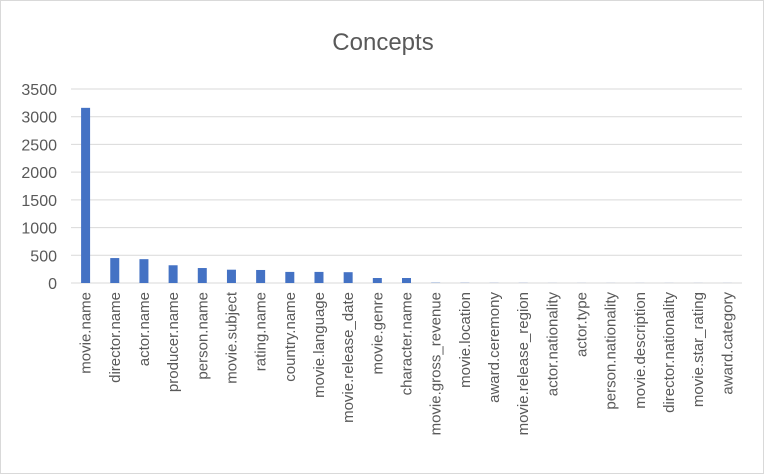 The width and height of the screenshot is (764, 475). I want to click on y-tick-label: 500, so click(43, 256).